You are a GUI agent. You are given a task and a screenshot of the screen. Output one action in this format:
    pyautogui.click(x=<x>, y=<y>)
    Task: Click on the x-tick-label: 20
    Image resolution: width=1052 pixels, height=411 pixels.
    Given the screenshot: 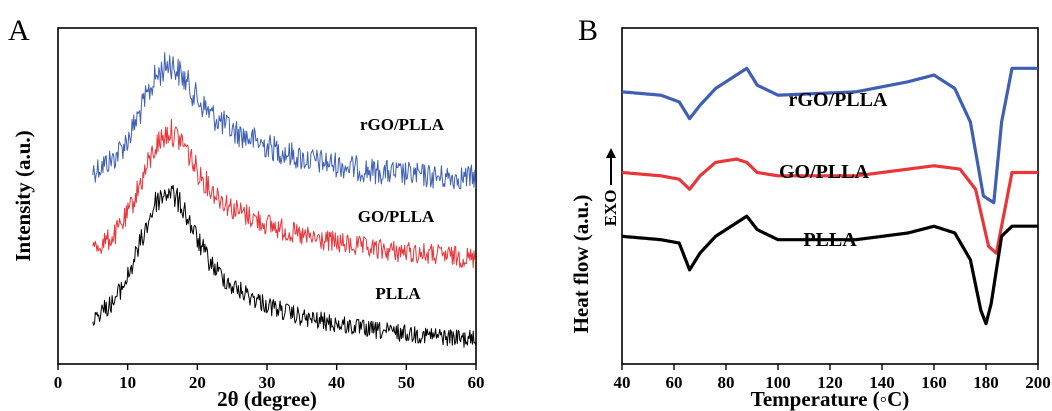 What is the action you would take?
    pyautogui.click(x=197, y=382)
    